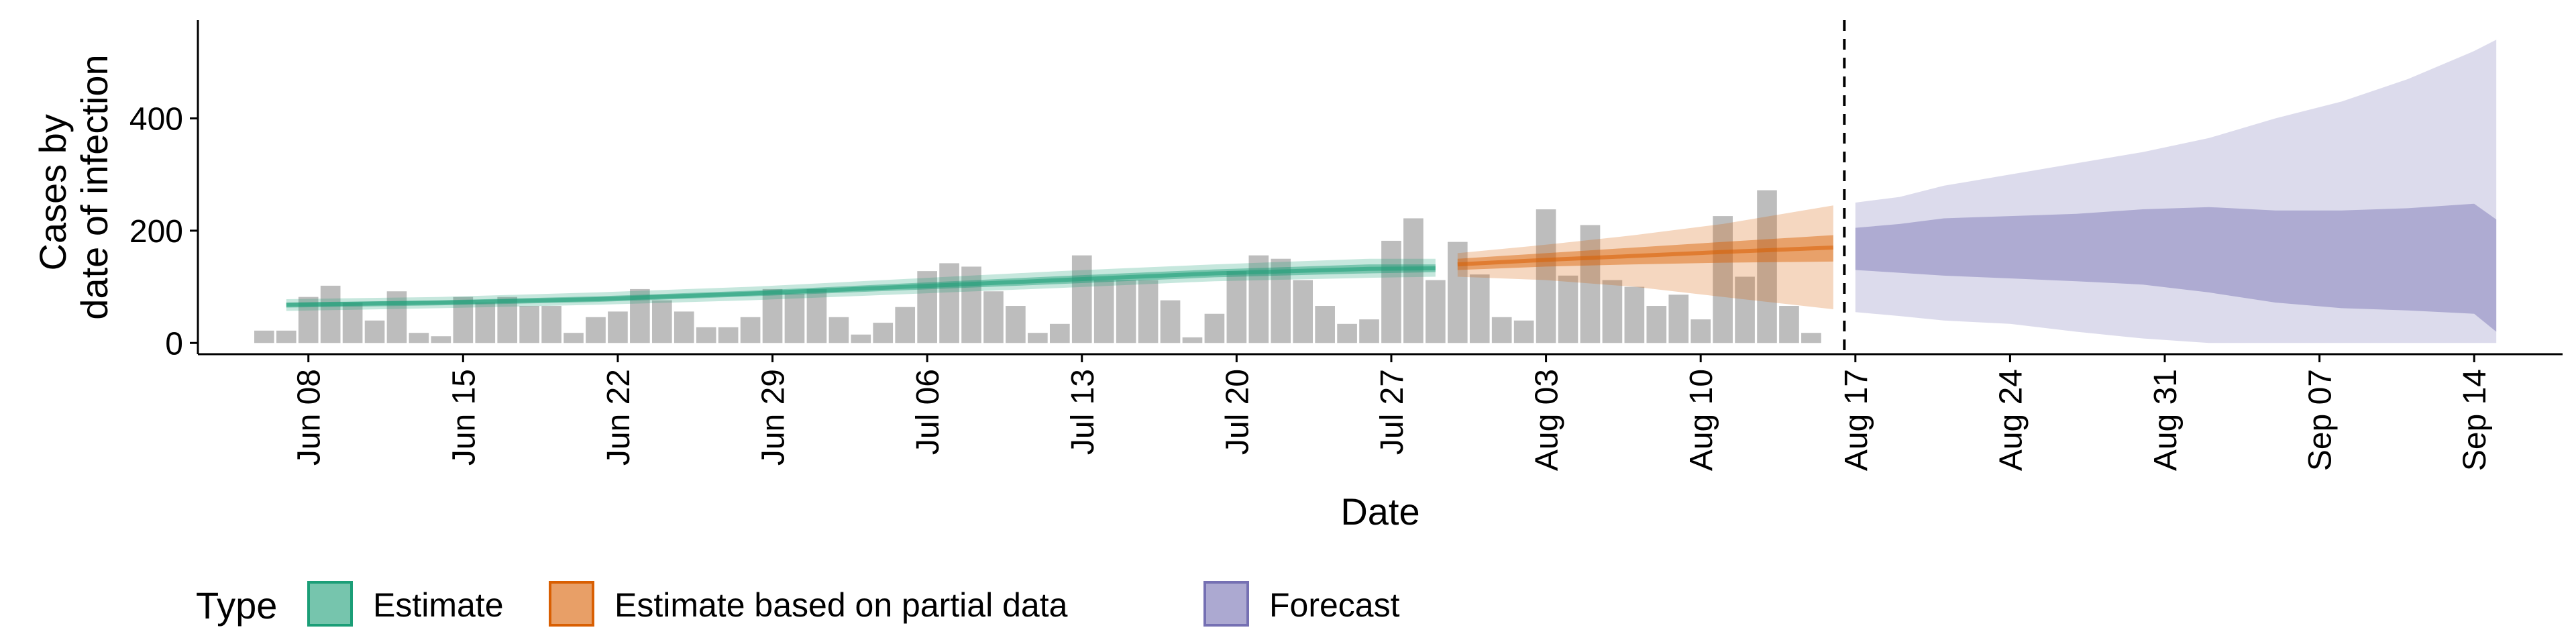  Describe the element at coordinates (174, 344) in the screenshot. I see `y-tick-label: 0` at that location.